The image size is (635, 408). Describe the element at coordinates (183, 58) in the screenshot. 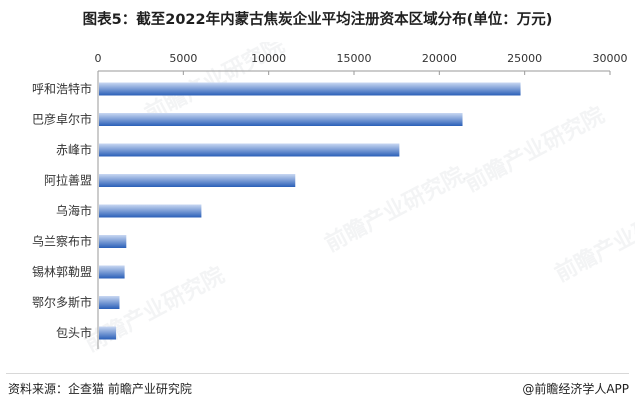

I see `x-tick-label: 5000` at that location.